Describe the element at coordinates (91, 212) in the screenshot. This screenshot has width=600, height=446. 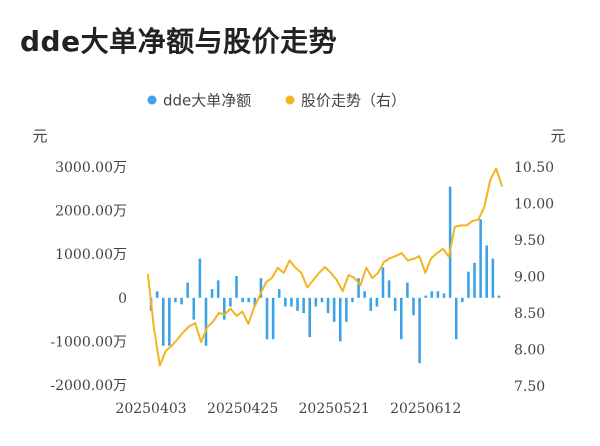
I see `left-tick-label-1: 2000.00万` at that location.